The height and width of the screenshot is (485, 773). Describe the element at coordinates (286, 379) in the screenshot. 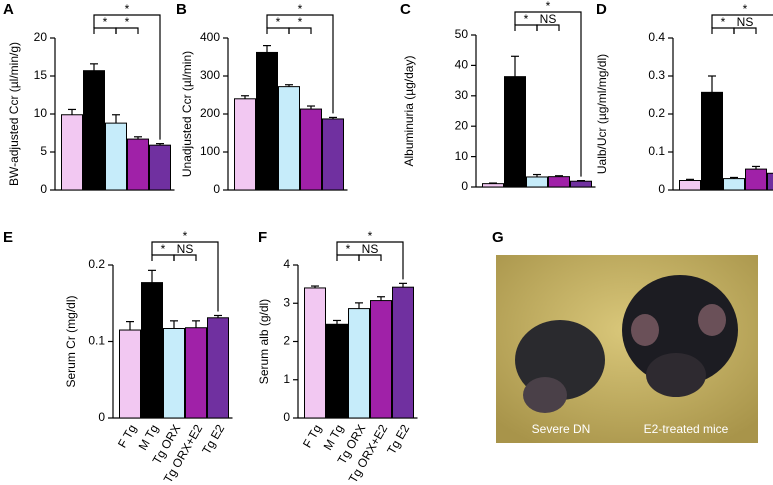

I see `y-tick-label: 1` at that location.